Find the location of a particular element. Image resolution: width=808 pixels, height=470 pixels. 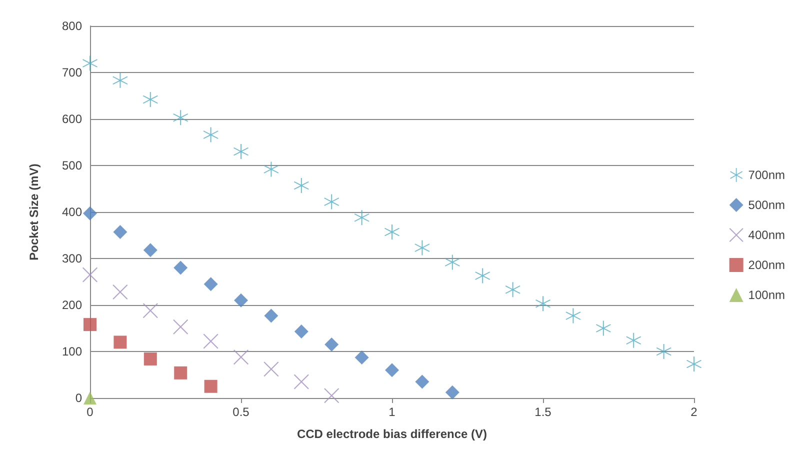

y-tick-label: 800 is located at coordinates (72, 26).